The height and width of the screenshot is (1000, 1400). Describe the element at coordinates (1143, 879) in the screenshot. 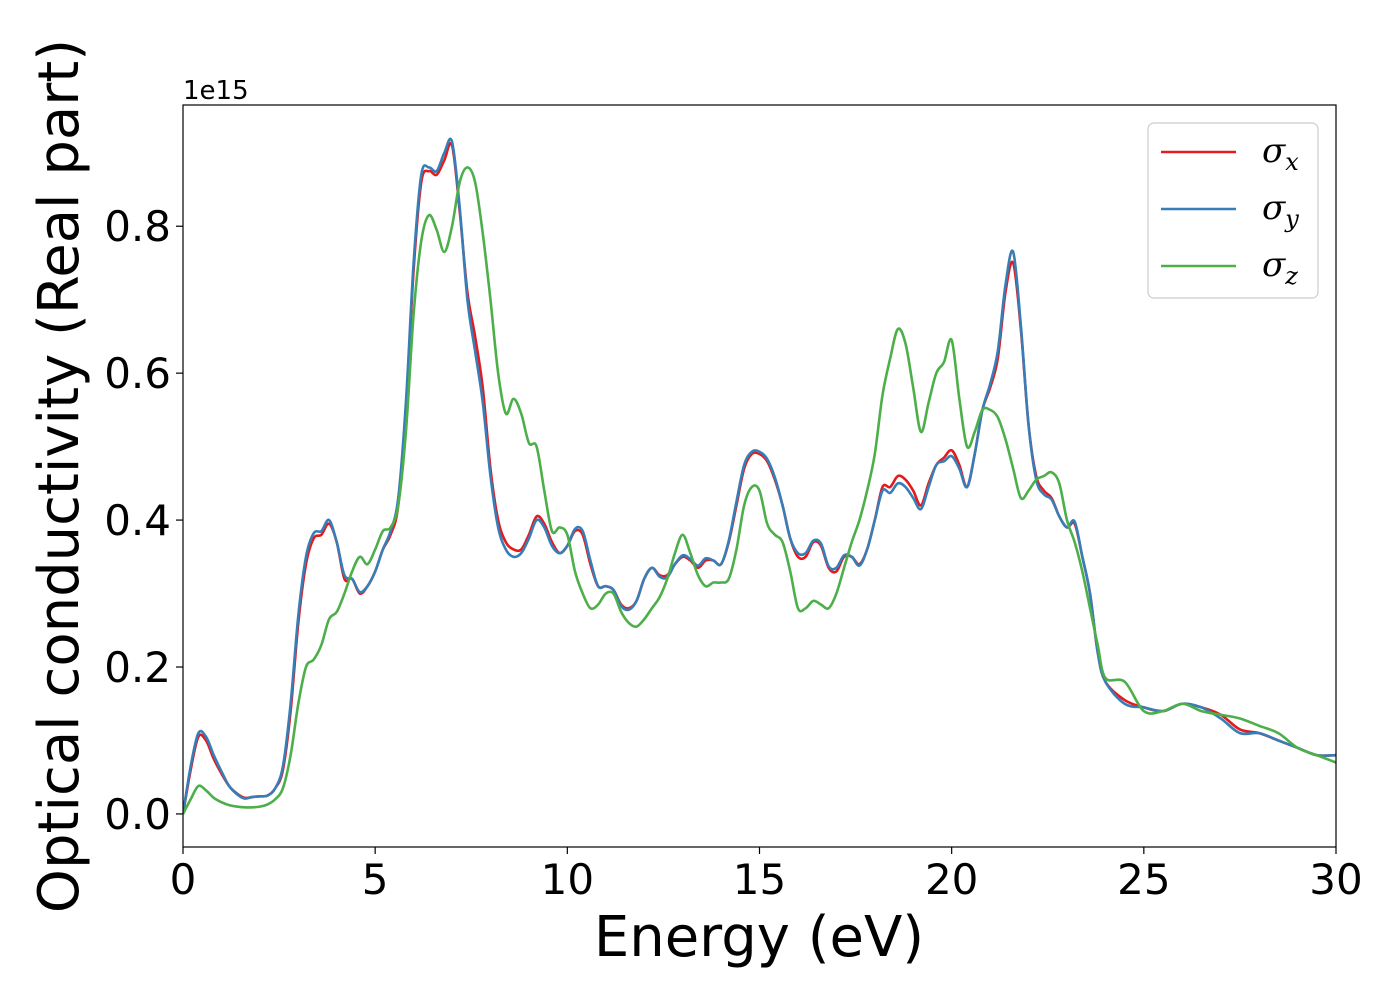

I see `x-tick-label: 25` at that location.